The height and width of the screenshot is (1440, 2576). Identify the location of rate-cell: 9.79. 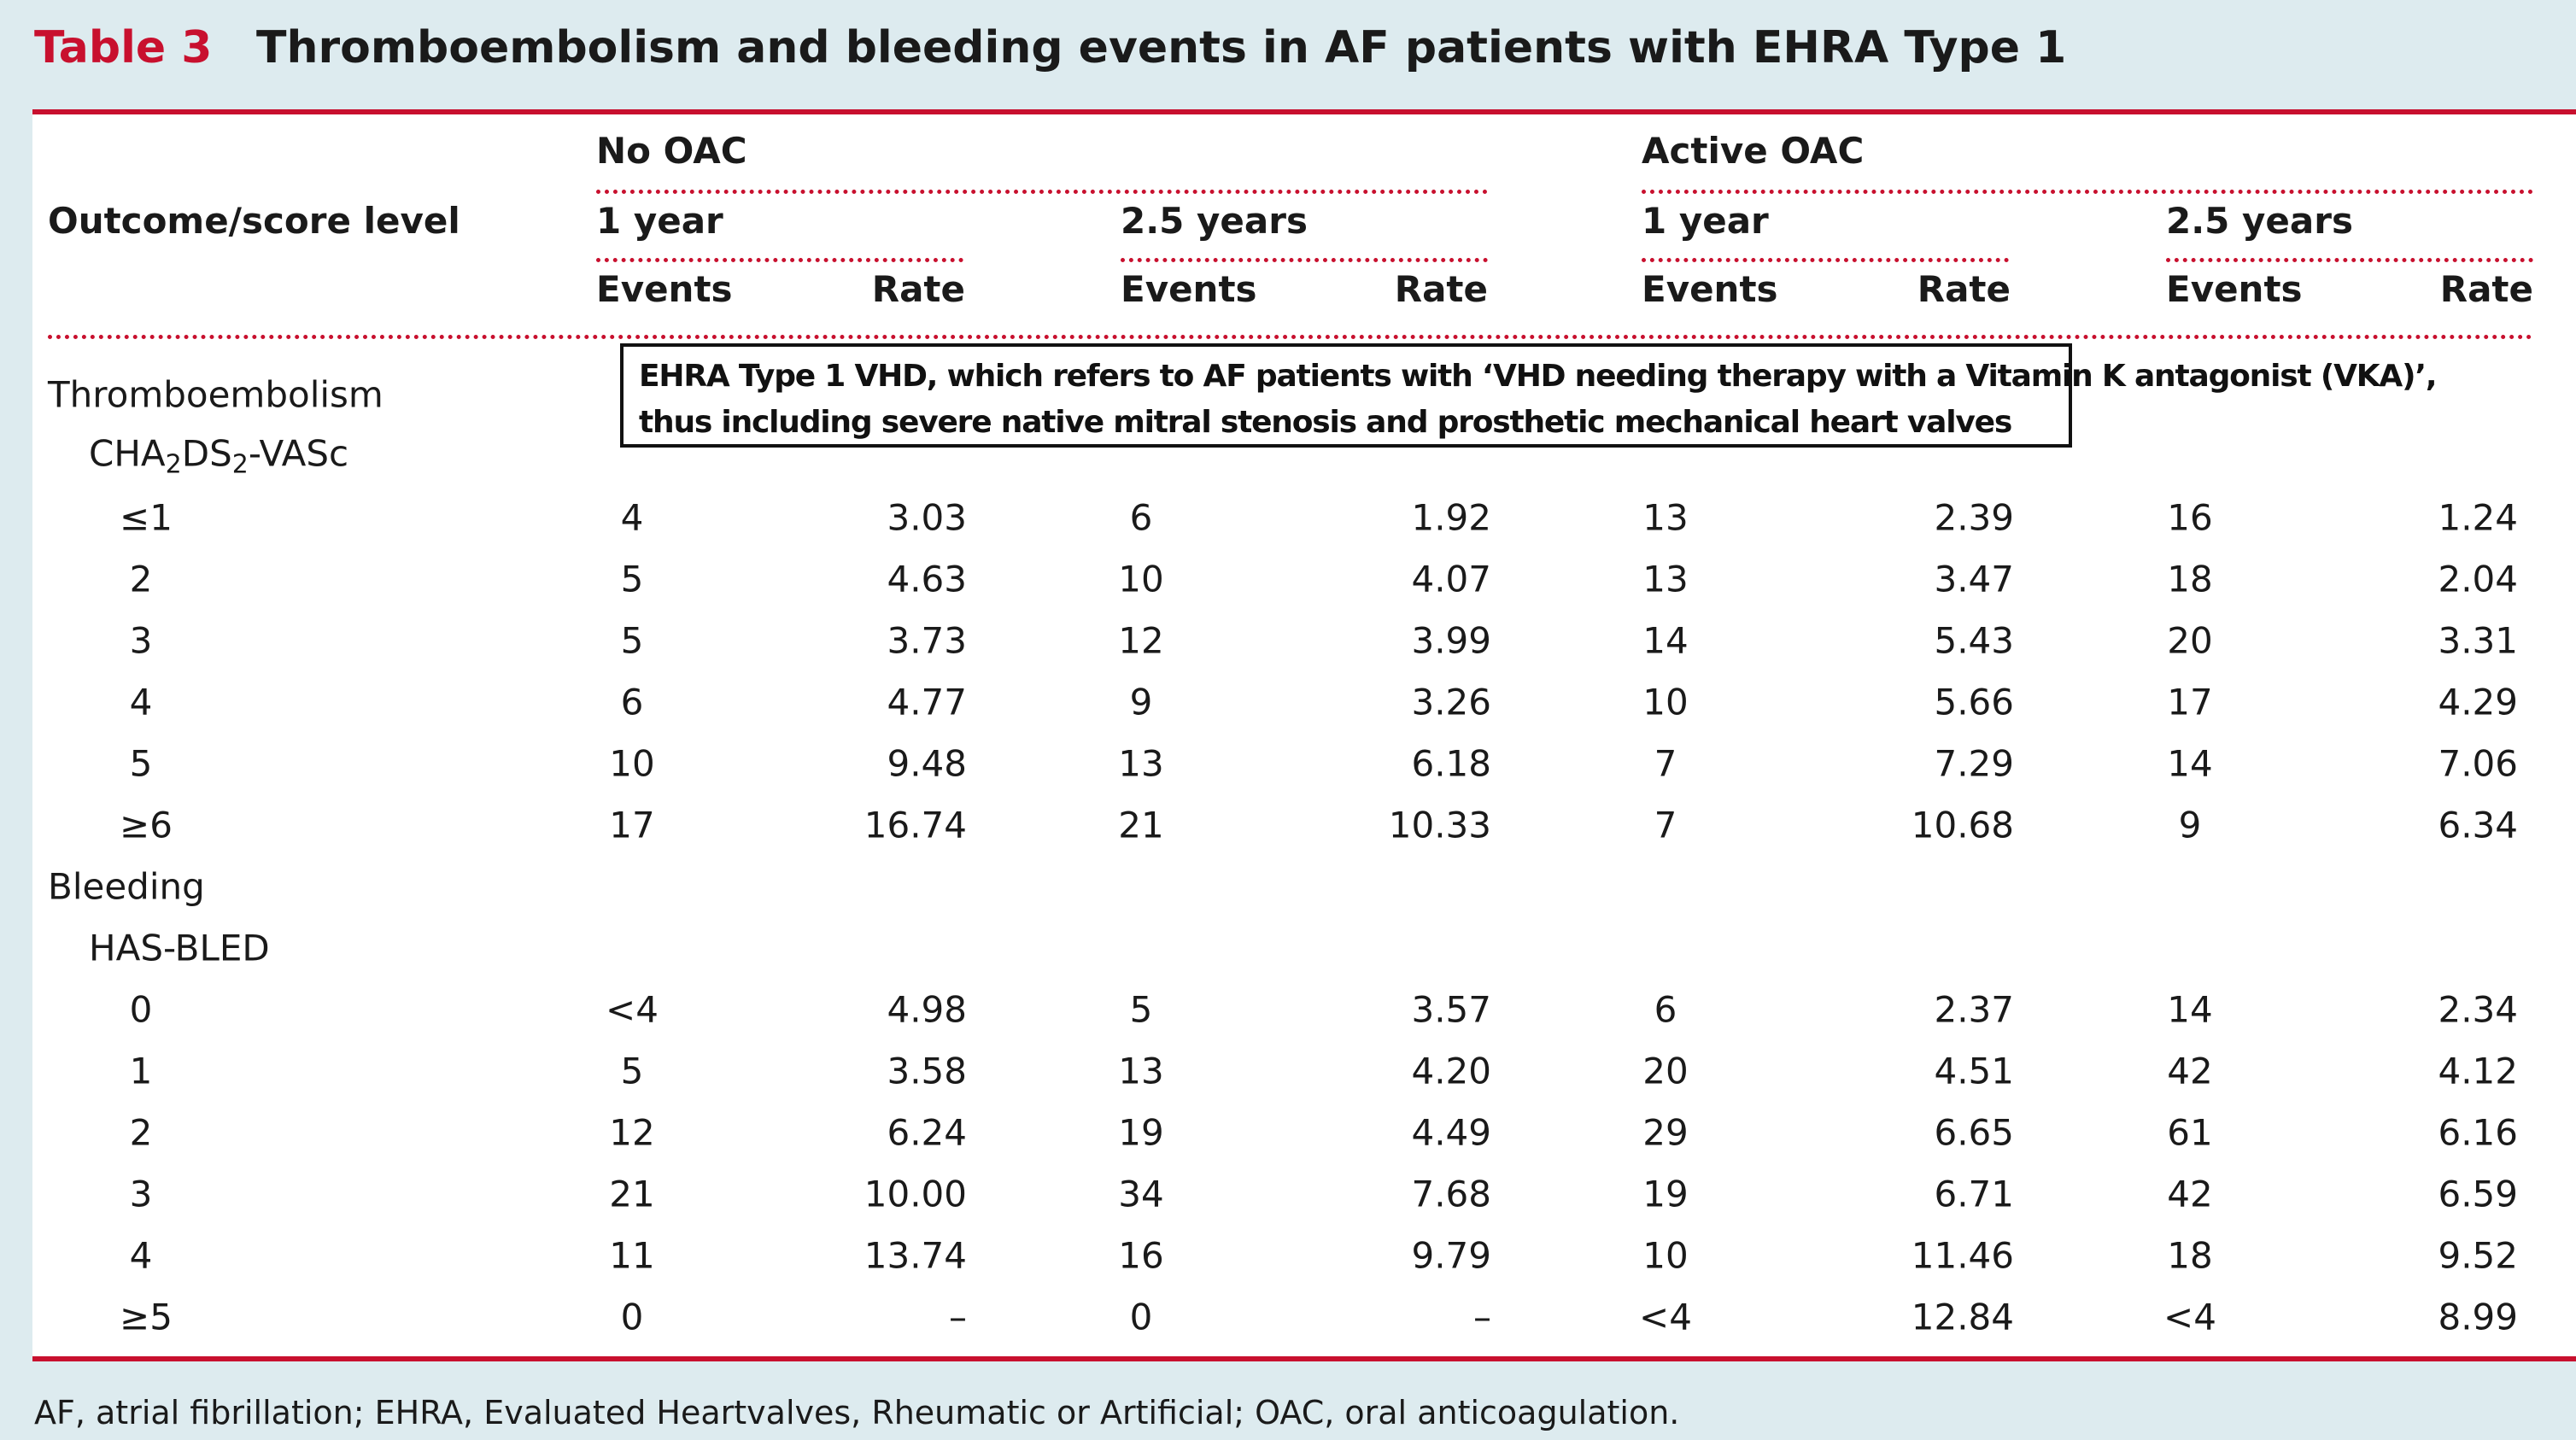
(1451, 1255).